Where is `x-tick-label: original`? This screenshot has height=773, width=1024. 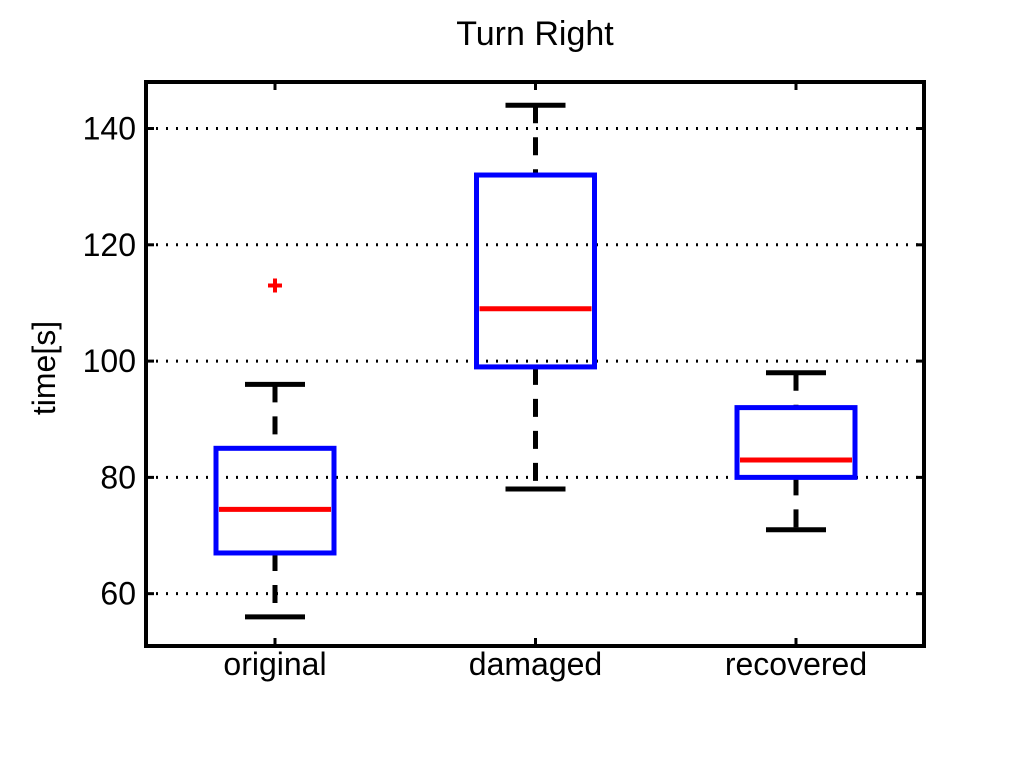 x-tick-label: original is located at coordinates (274, 664).